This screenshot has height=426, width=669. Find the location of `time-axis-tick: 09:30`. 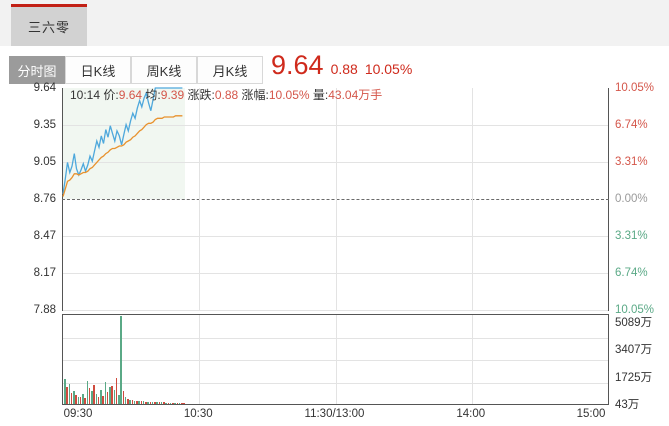

time-axis-tick: 09:30 is located at coordinates (78, 414).